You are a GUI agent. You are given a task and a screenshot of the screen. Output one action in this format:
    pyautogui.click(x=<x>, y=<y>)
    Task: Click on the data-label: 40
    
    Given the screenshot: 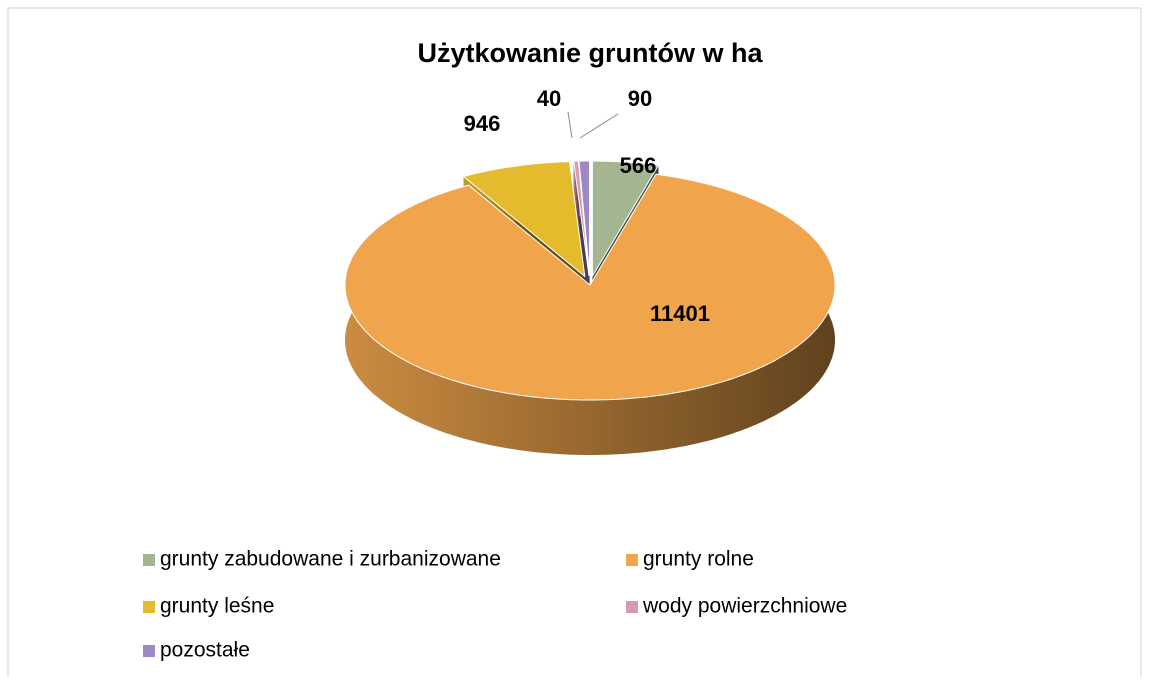 What is the action you would take?
    pyautogui.click(x=549, y=98)
    